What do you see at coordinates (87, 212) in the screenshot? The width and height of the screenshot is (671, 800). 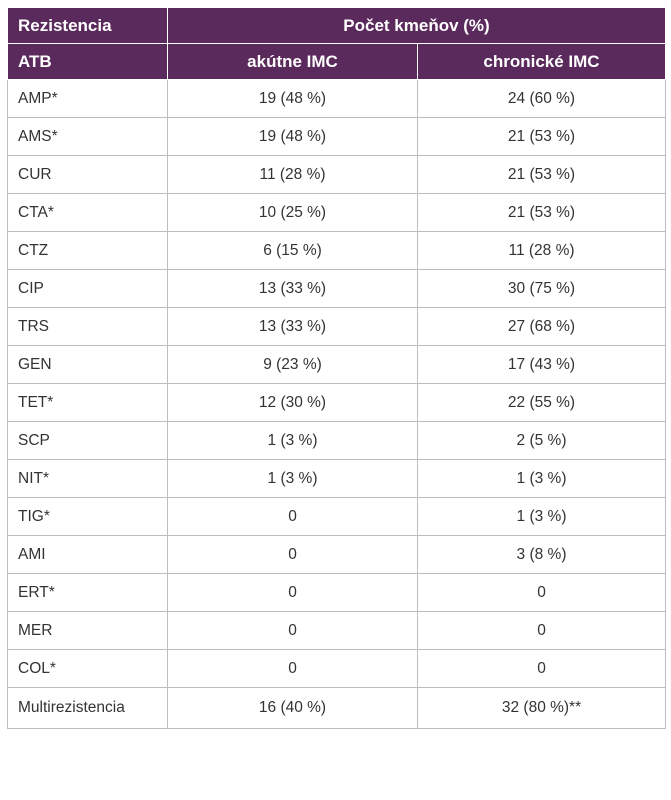 I see `cell-atb: CTA*` at bounding box center [87, 212].